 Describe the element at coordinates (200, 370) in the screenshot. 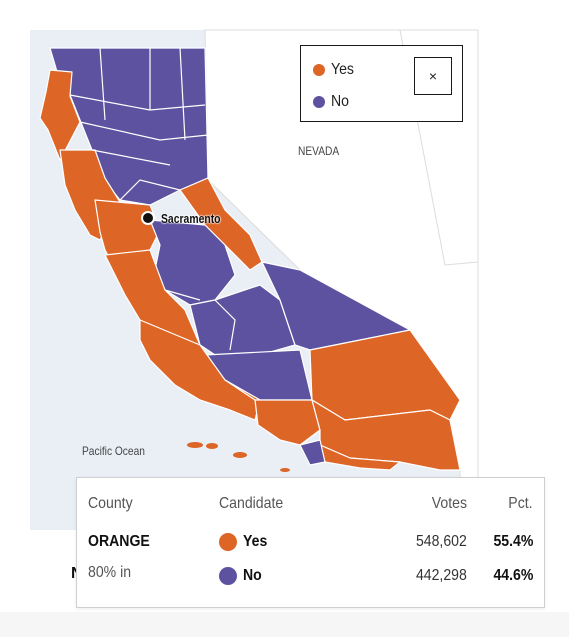

I see `county-region-santa-barbara` at that location.